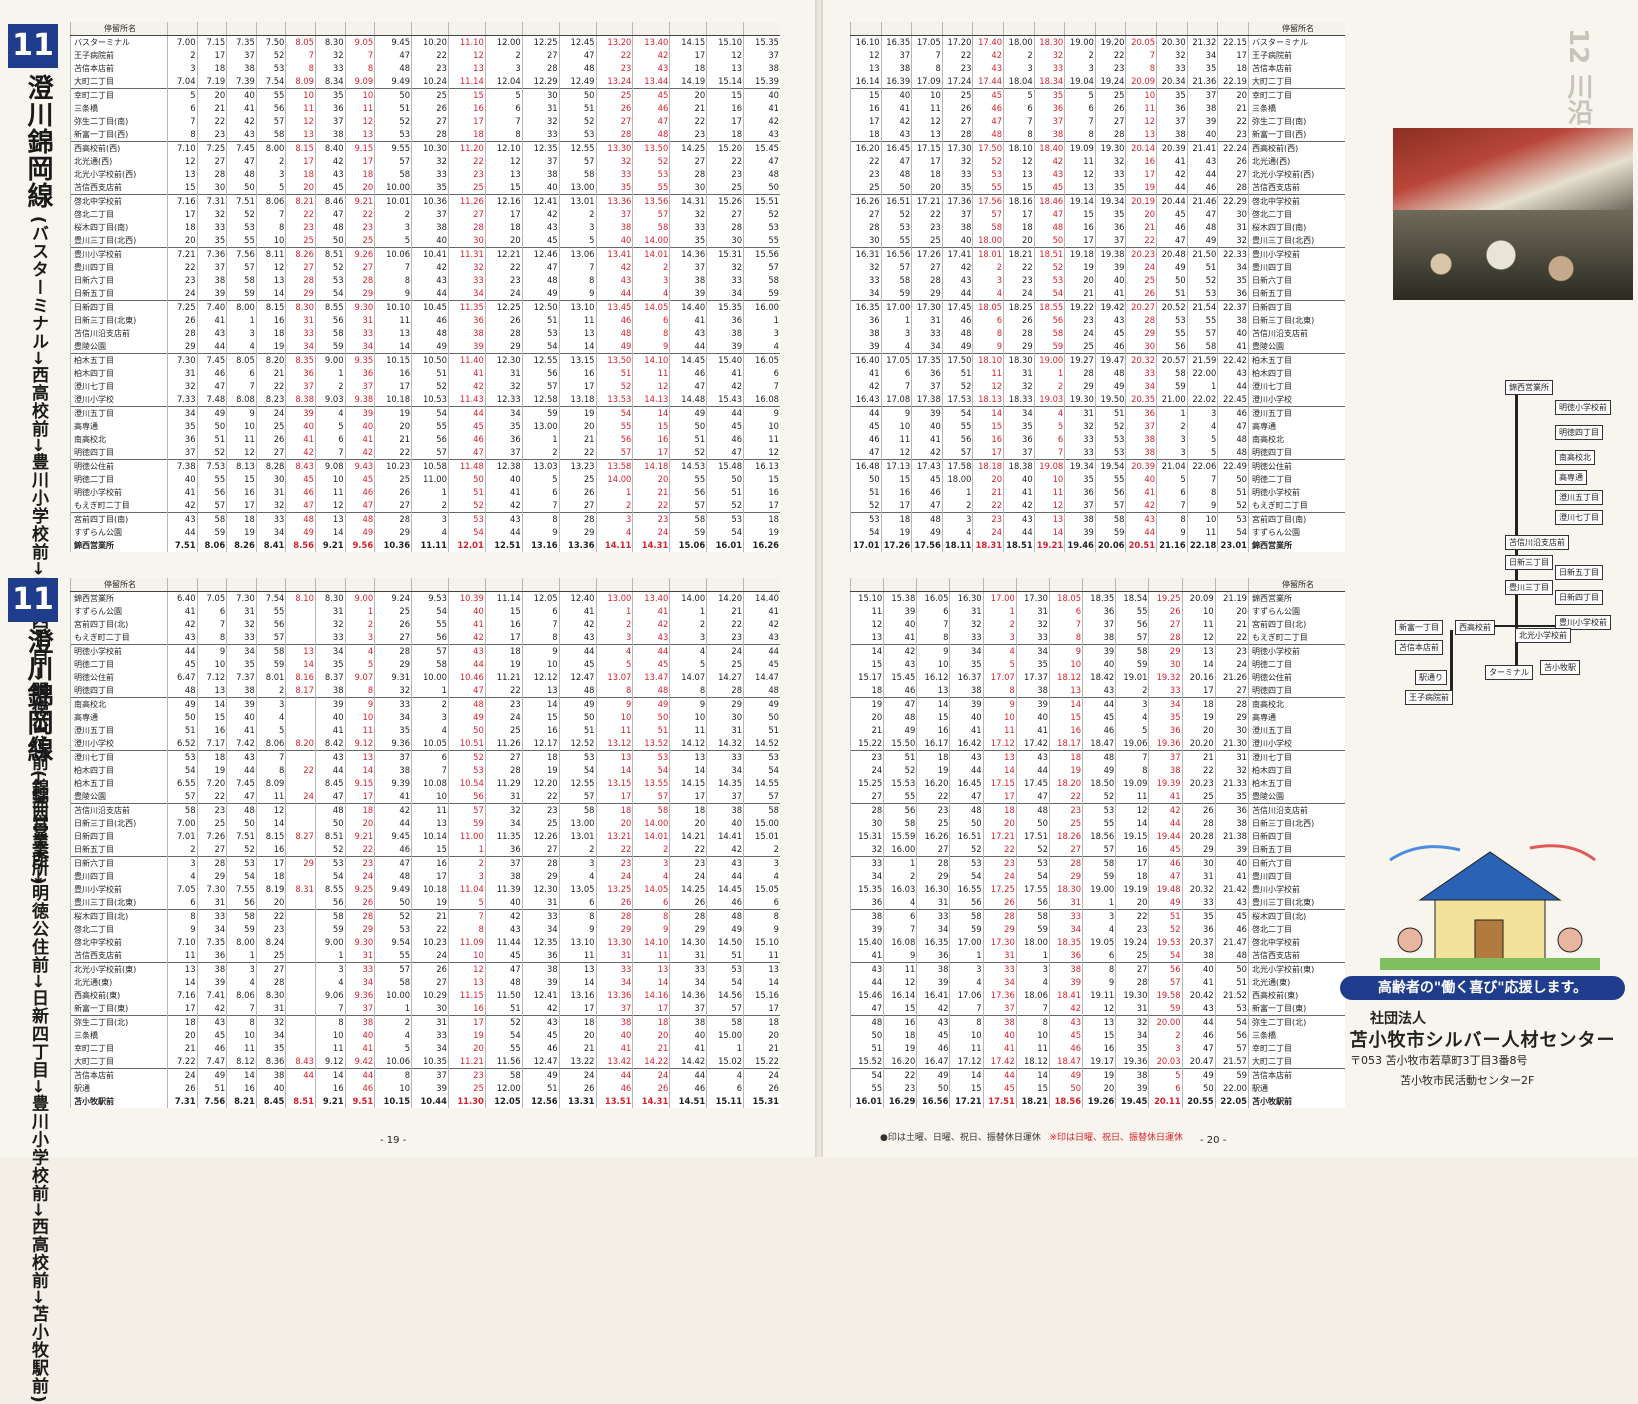 Image resolution: width=1638 pixels, height=1404 pixels. What do you see at coordinates (330, 227) in the screenshot?
I see `time-cell: 48` at bounding box center [330, 227].